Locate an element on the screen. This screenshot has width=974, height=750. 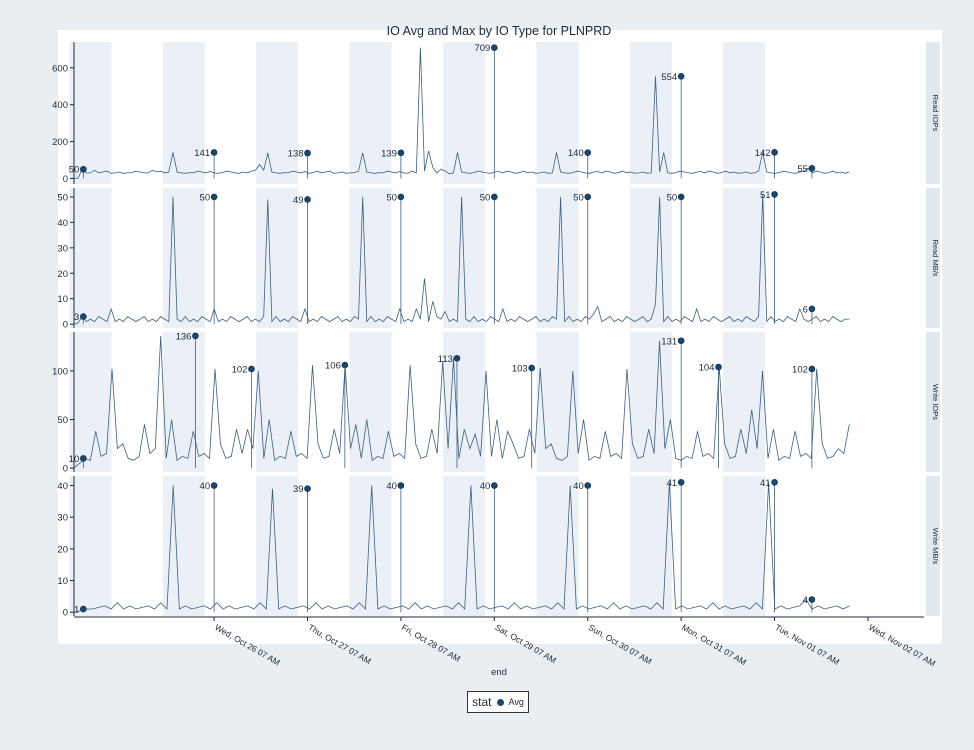
marker-label: 4 is located at coordinates (805, 600).